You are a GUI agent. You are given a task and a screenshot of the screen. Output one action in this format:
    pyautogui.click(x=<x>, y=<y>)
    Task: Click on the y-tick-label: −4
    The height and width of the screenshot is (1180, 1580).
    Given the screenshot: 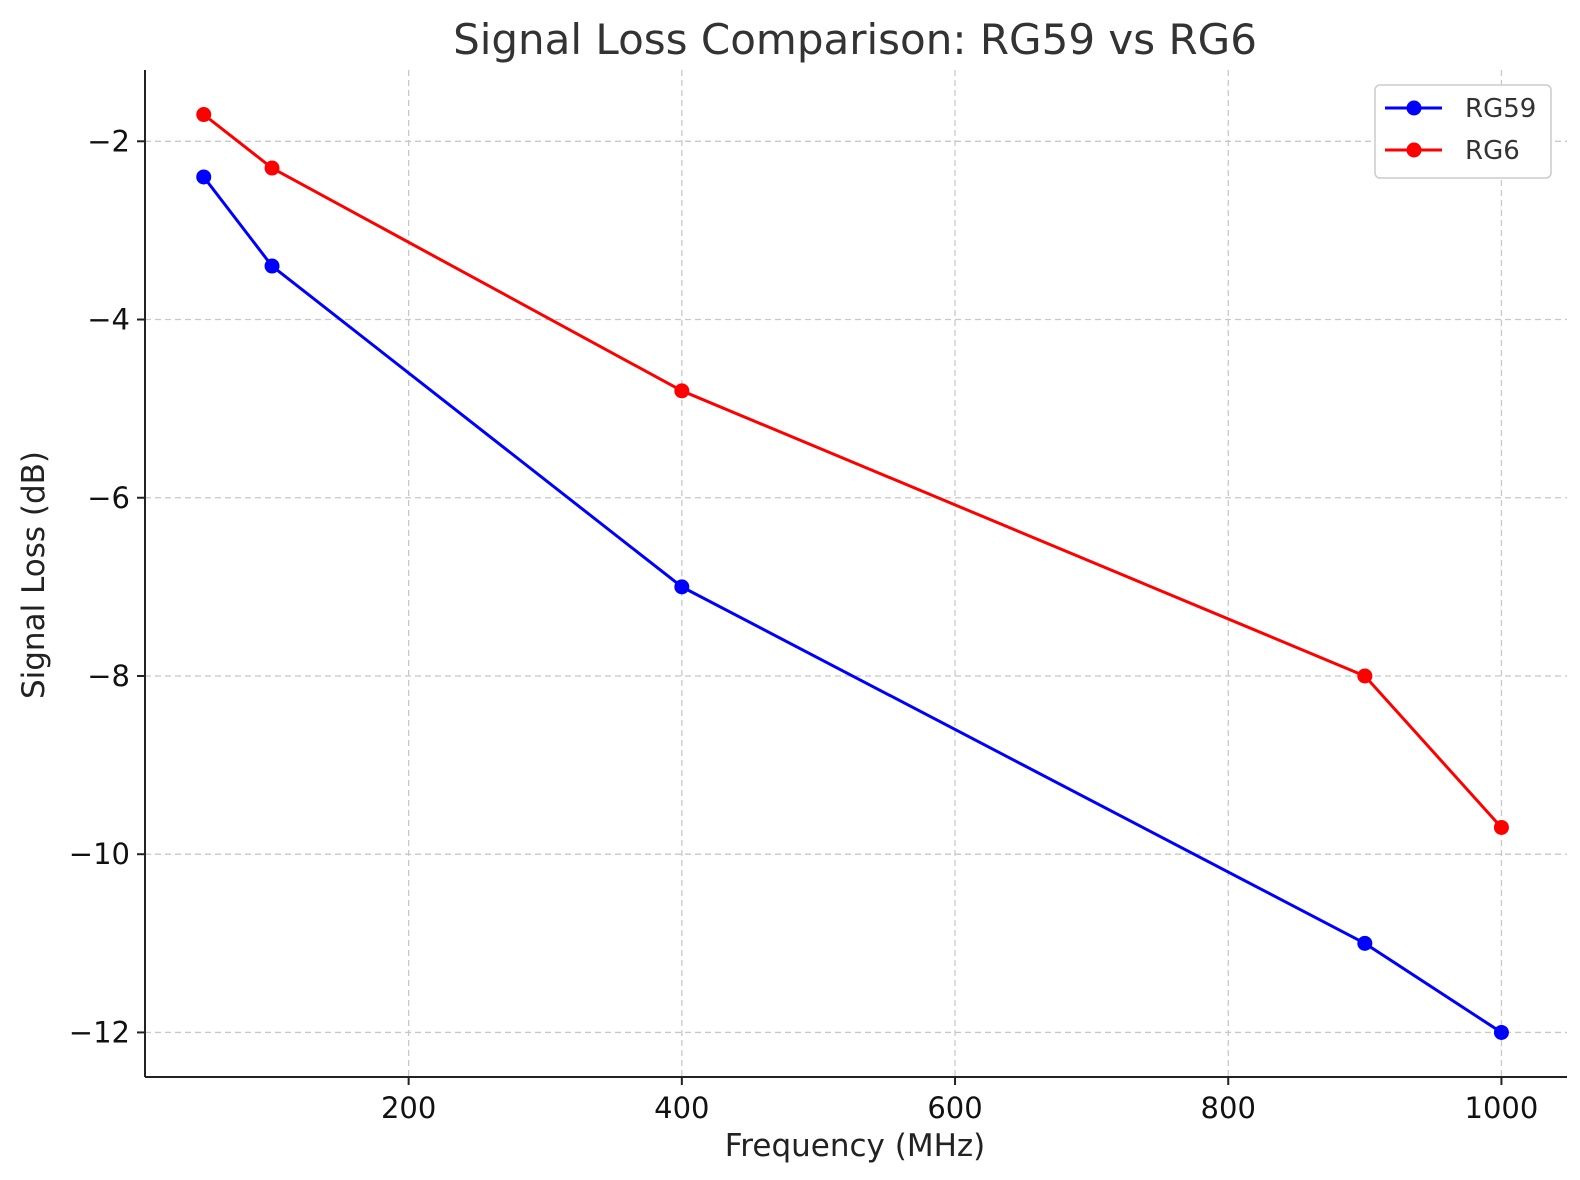 What is the action you would take?
    pyautogui.click(x=108, y=320)
    